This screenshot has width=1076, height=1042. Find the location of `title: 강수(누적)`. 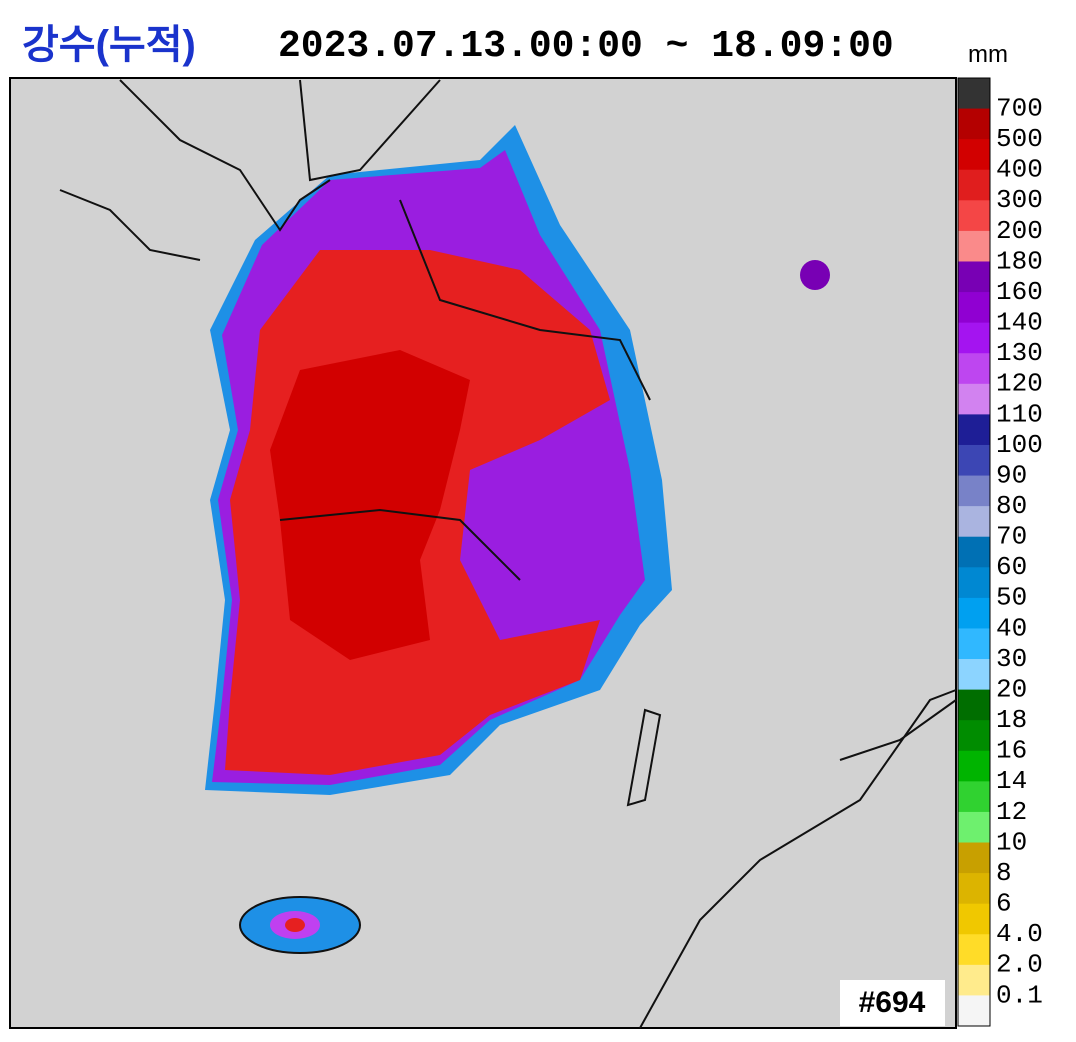

title: 강수(누적) is located at coordinates (109, 45).